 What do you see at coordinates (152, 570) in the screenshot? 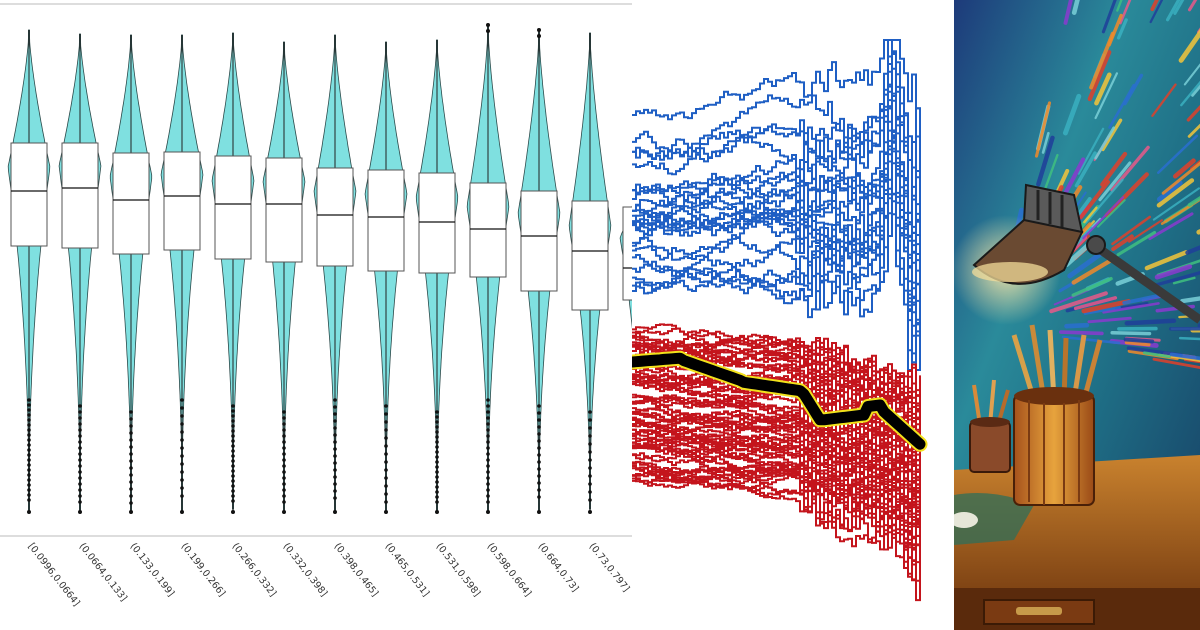
I see `x-tick-label: (0.133,0.199]` at bounding box center [152, 570].